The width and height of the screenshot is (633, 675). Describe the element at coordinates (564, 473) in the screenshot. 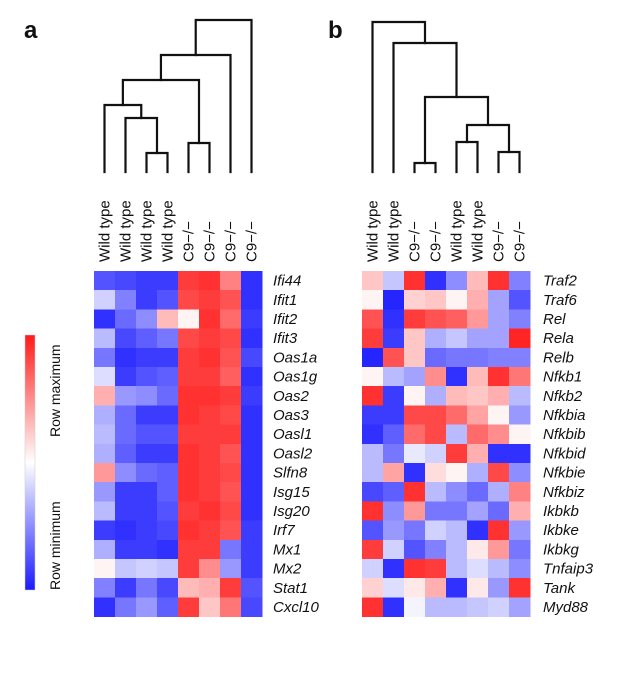

I see `gene-label-nfkbie: Nfkbie` at that location.